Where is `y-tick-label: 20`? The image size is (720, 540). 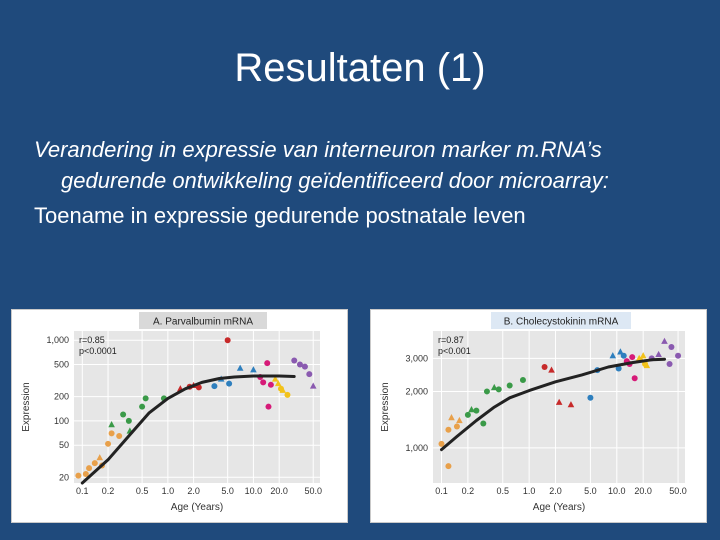 y-tick-label: 20 is located at coordinates (64, 477).